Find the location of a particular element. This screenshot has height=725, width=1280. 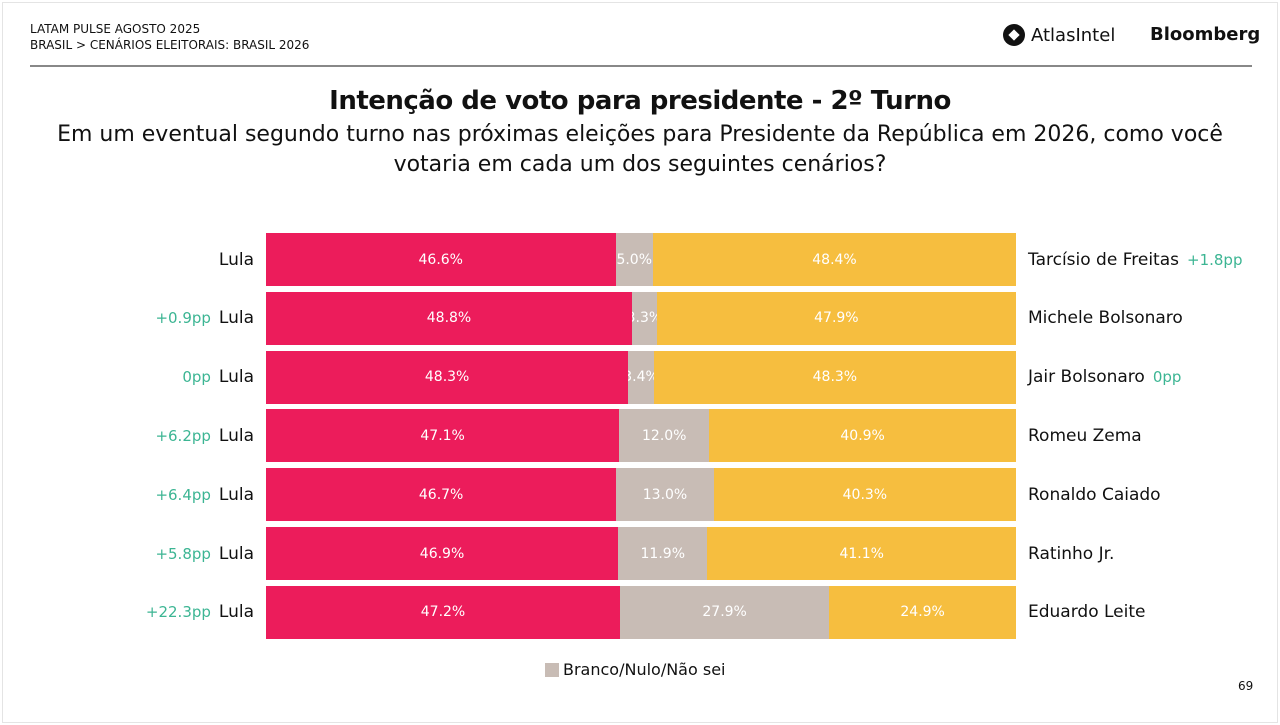

bar-row: 46.9% 11.9% 41.1% +5.8pp Lula Ratinho Jr. is located at coordinates (640, 553).